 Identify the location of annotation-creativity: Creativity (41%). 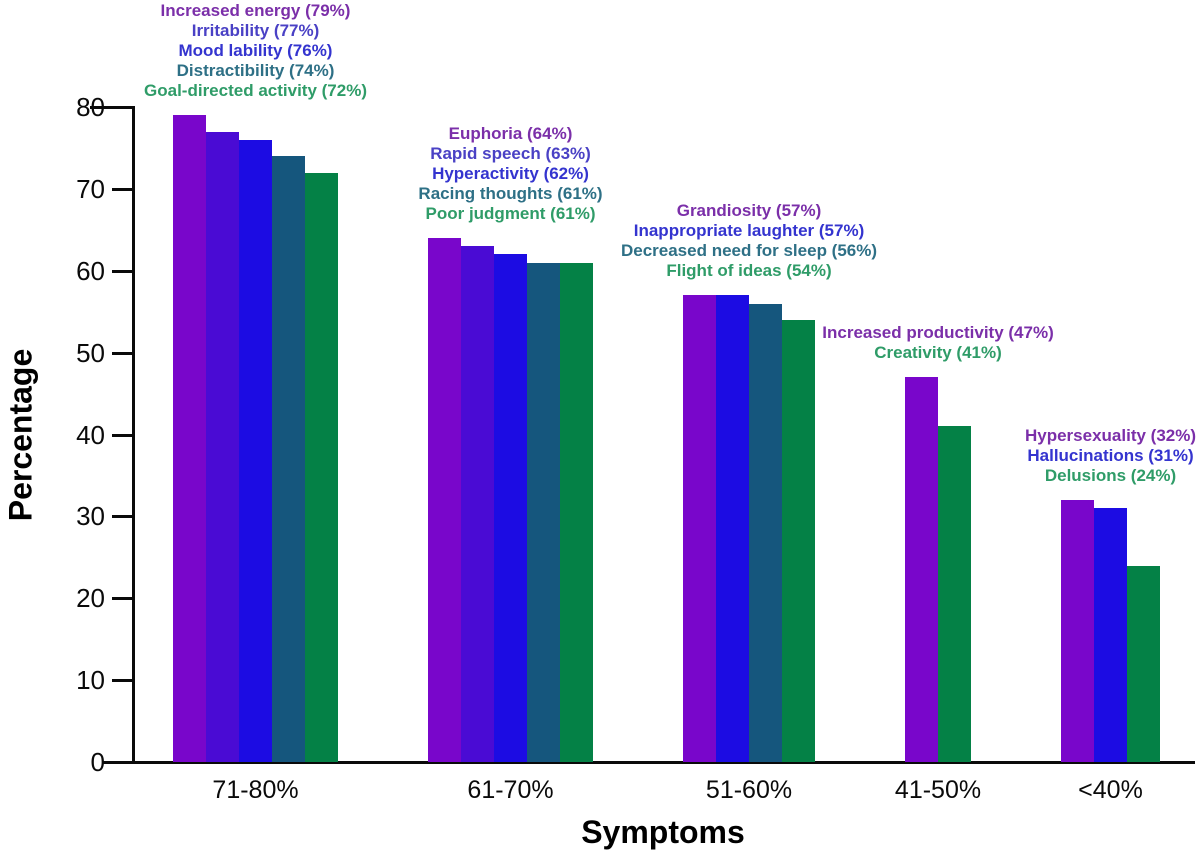
(938, 353).